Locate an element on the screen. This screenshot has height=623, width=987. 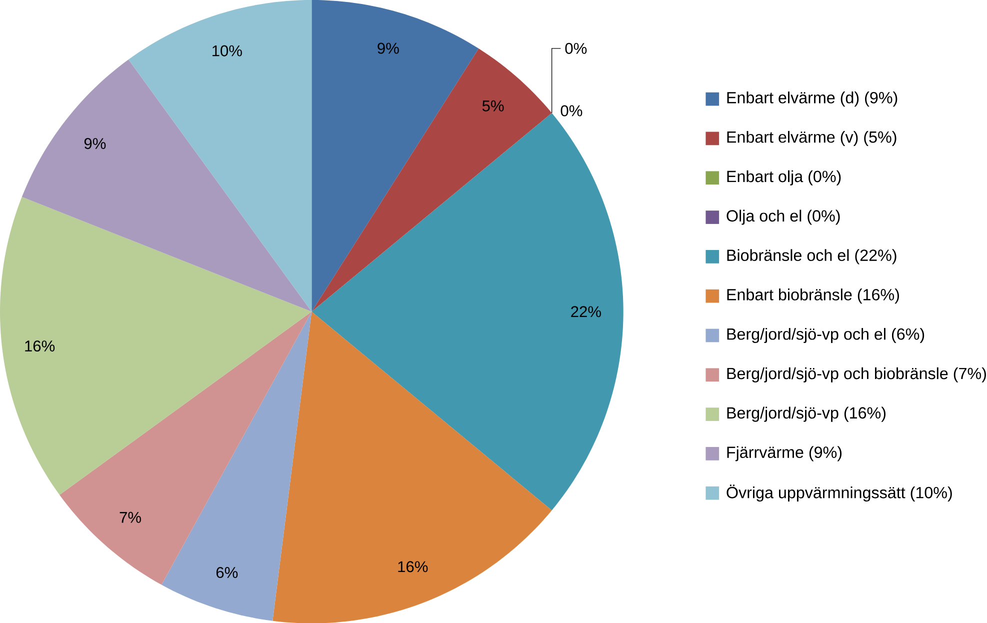
data-label: 5% is located at coordinates (493, 106).